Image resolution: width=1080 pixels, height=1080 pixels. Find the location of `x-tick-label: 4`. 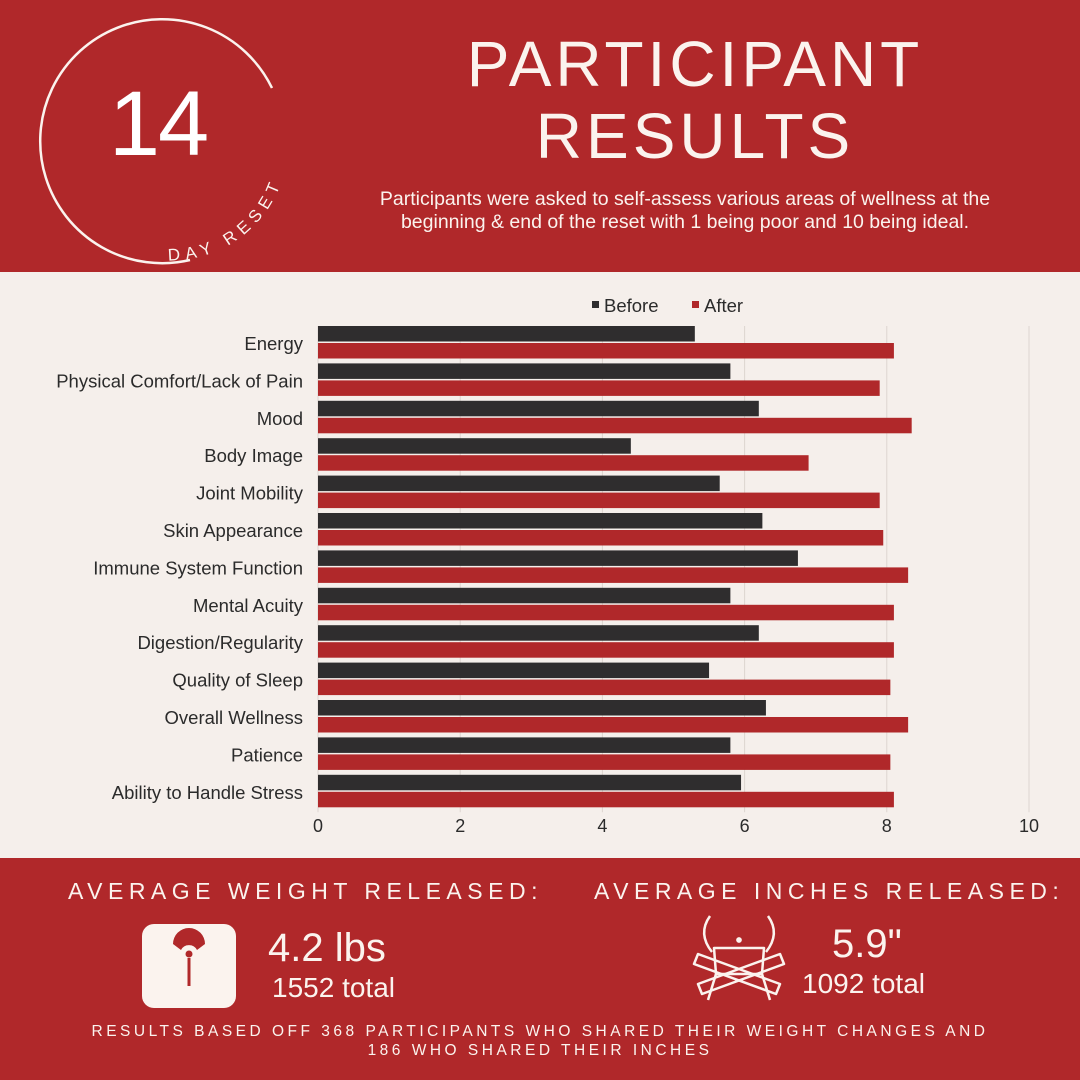

x-tick-label: 4 is located at coordinates (602, 826).